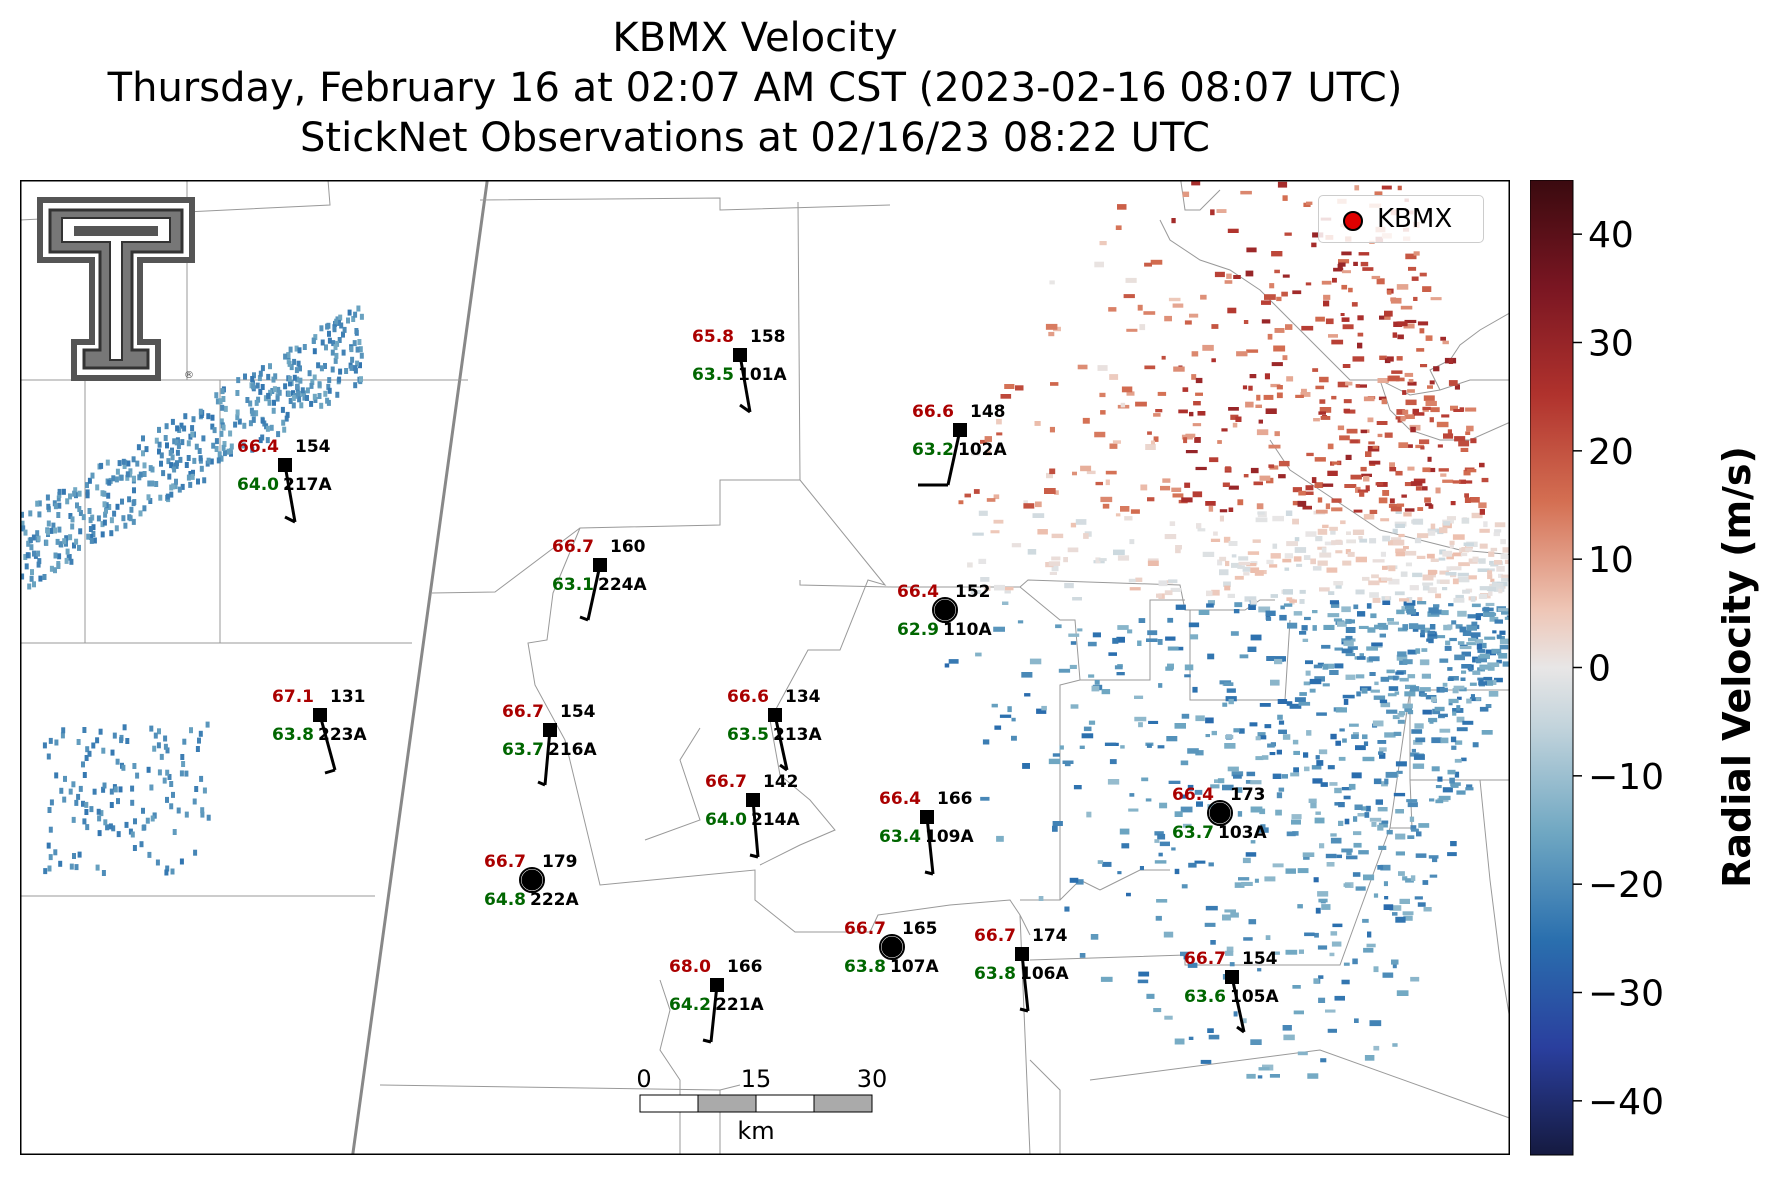 The width and height of the screenshot is (1773, 1177). What do you see at coordinates (726, 820) in the screenshot?
I see `station-dewpoint: 64.0` at bounding box center [726, 820].